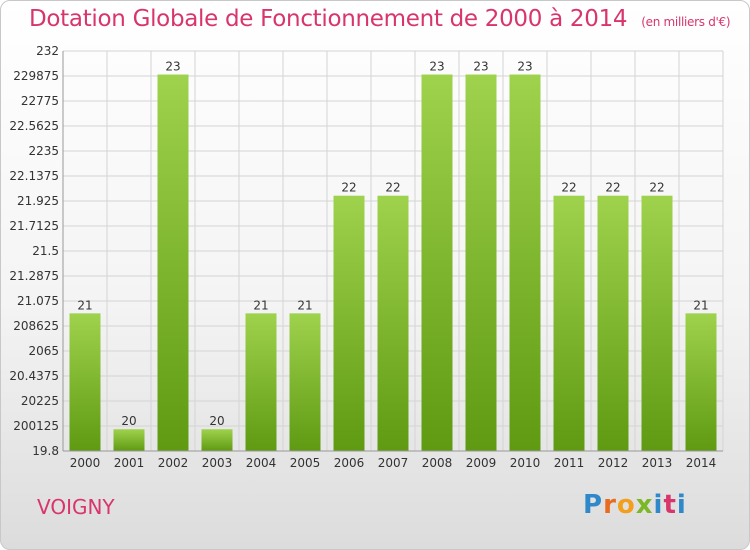 The width and height of the screenshot is (750, 550). What do you see at coordinates (34, 176) in the screenshot?
I see `y-tick-label: 22.1375` at bounding box center [34, 176].